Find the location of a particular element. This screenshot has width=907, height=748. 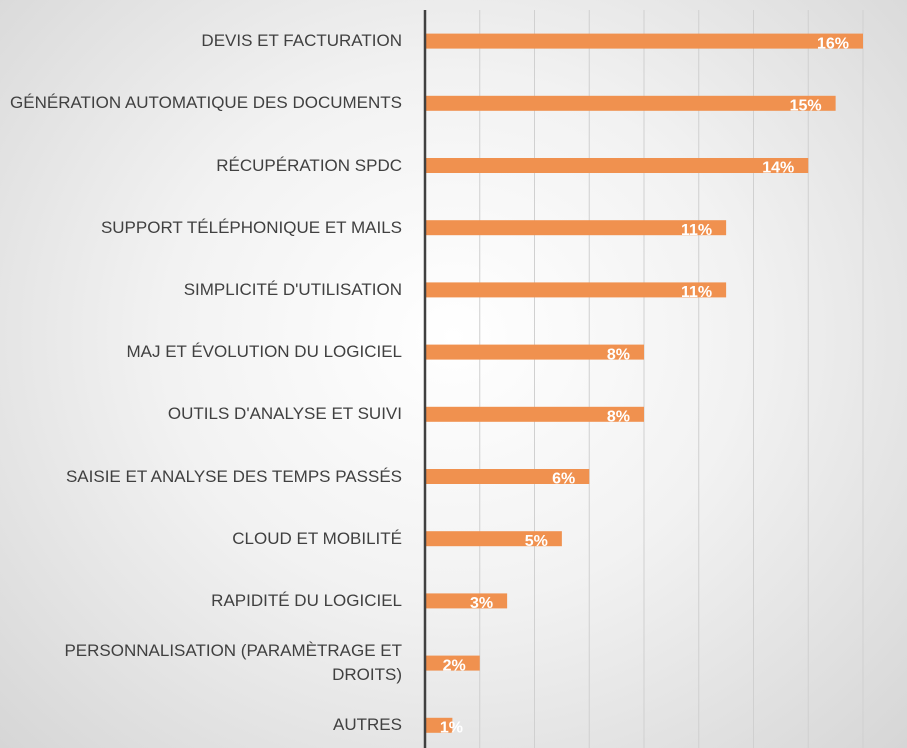

category-label: MAJ ET ÉVOLUTION DU LOGICIEL is located at coordinates (264, 352).